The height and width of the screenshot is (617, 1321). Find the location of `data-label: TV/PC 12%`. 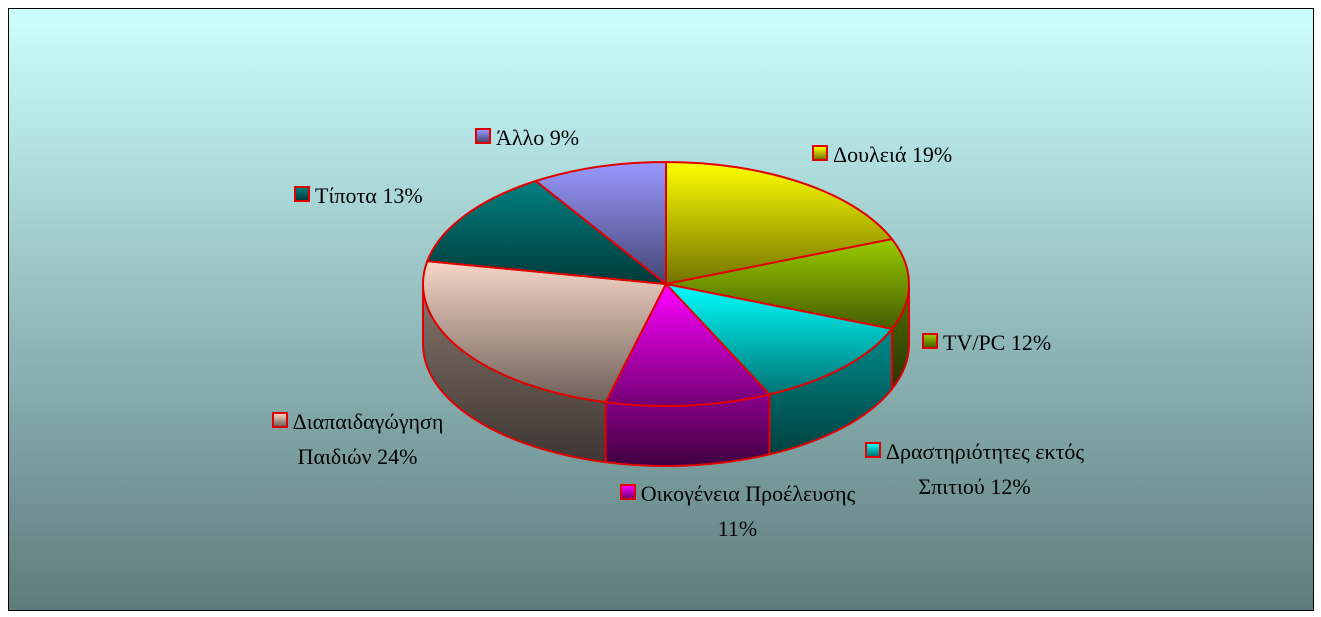

data-label: TV/PC 12% is located at coordinates (1052, 342).